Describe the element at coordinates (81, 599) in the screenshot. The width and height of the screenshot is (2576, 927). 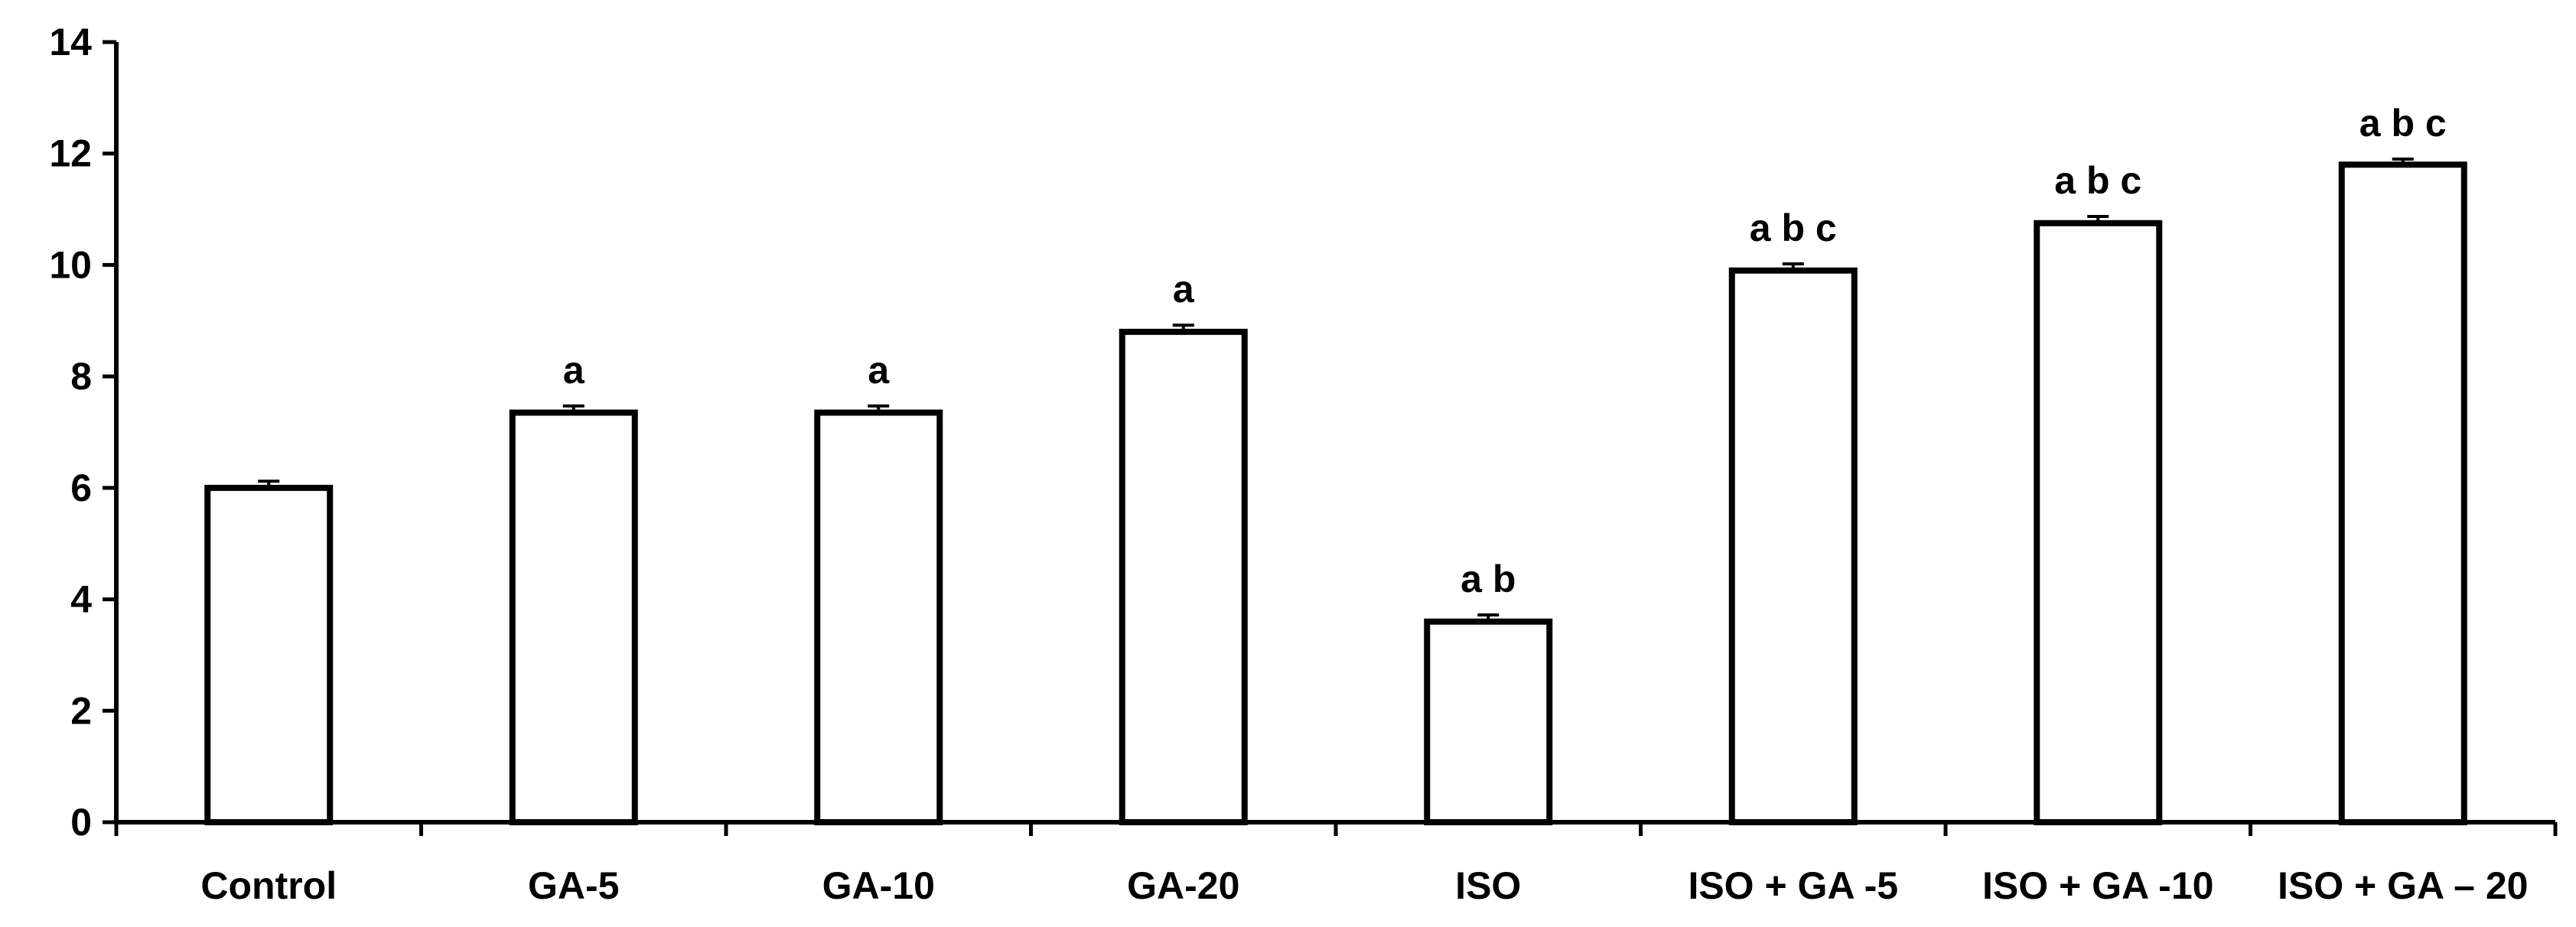
I see `y-tick-label: 4` at that location.